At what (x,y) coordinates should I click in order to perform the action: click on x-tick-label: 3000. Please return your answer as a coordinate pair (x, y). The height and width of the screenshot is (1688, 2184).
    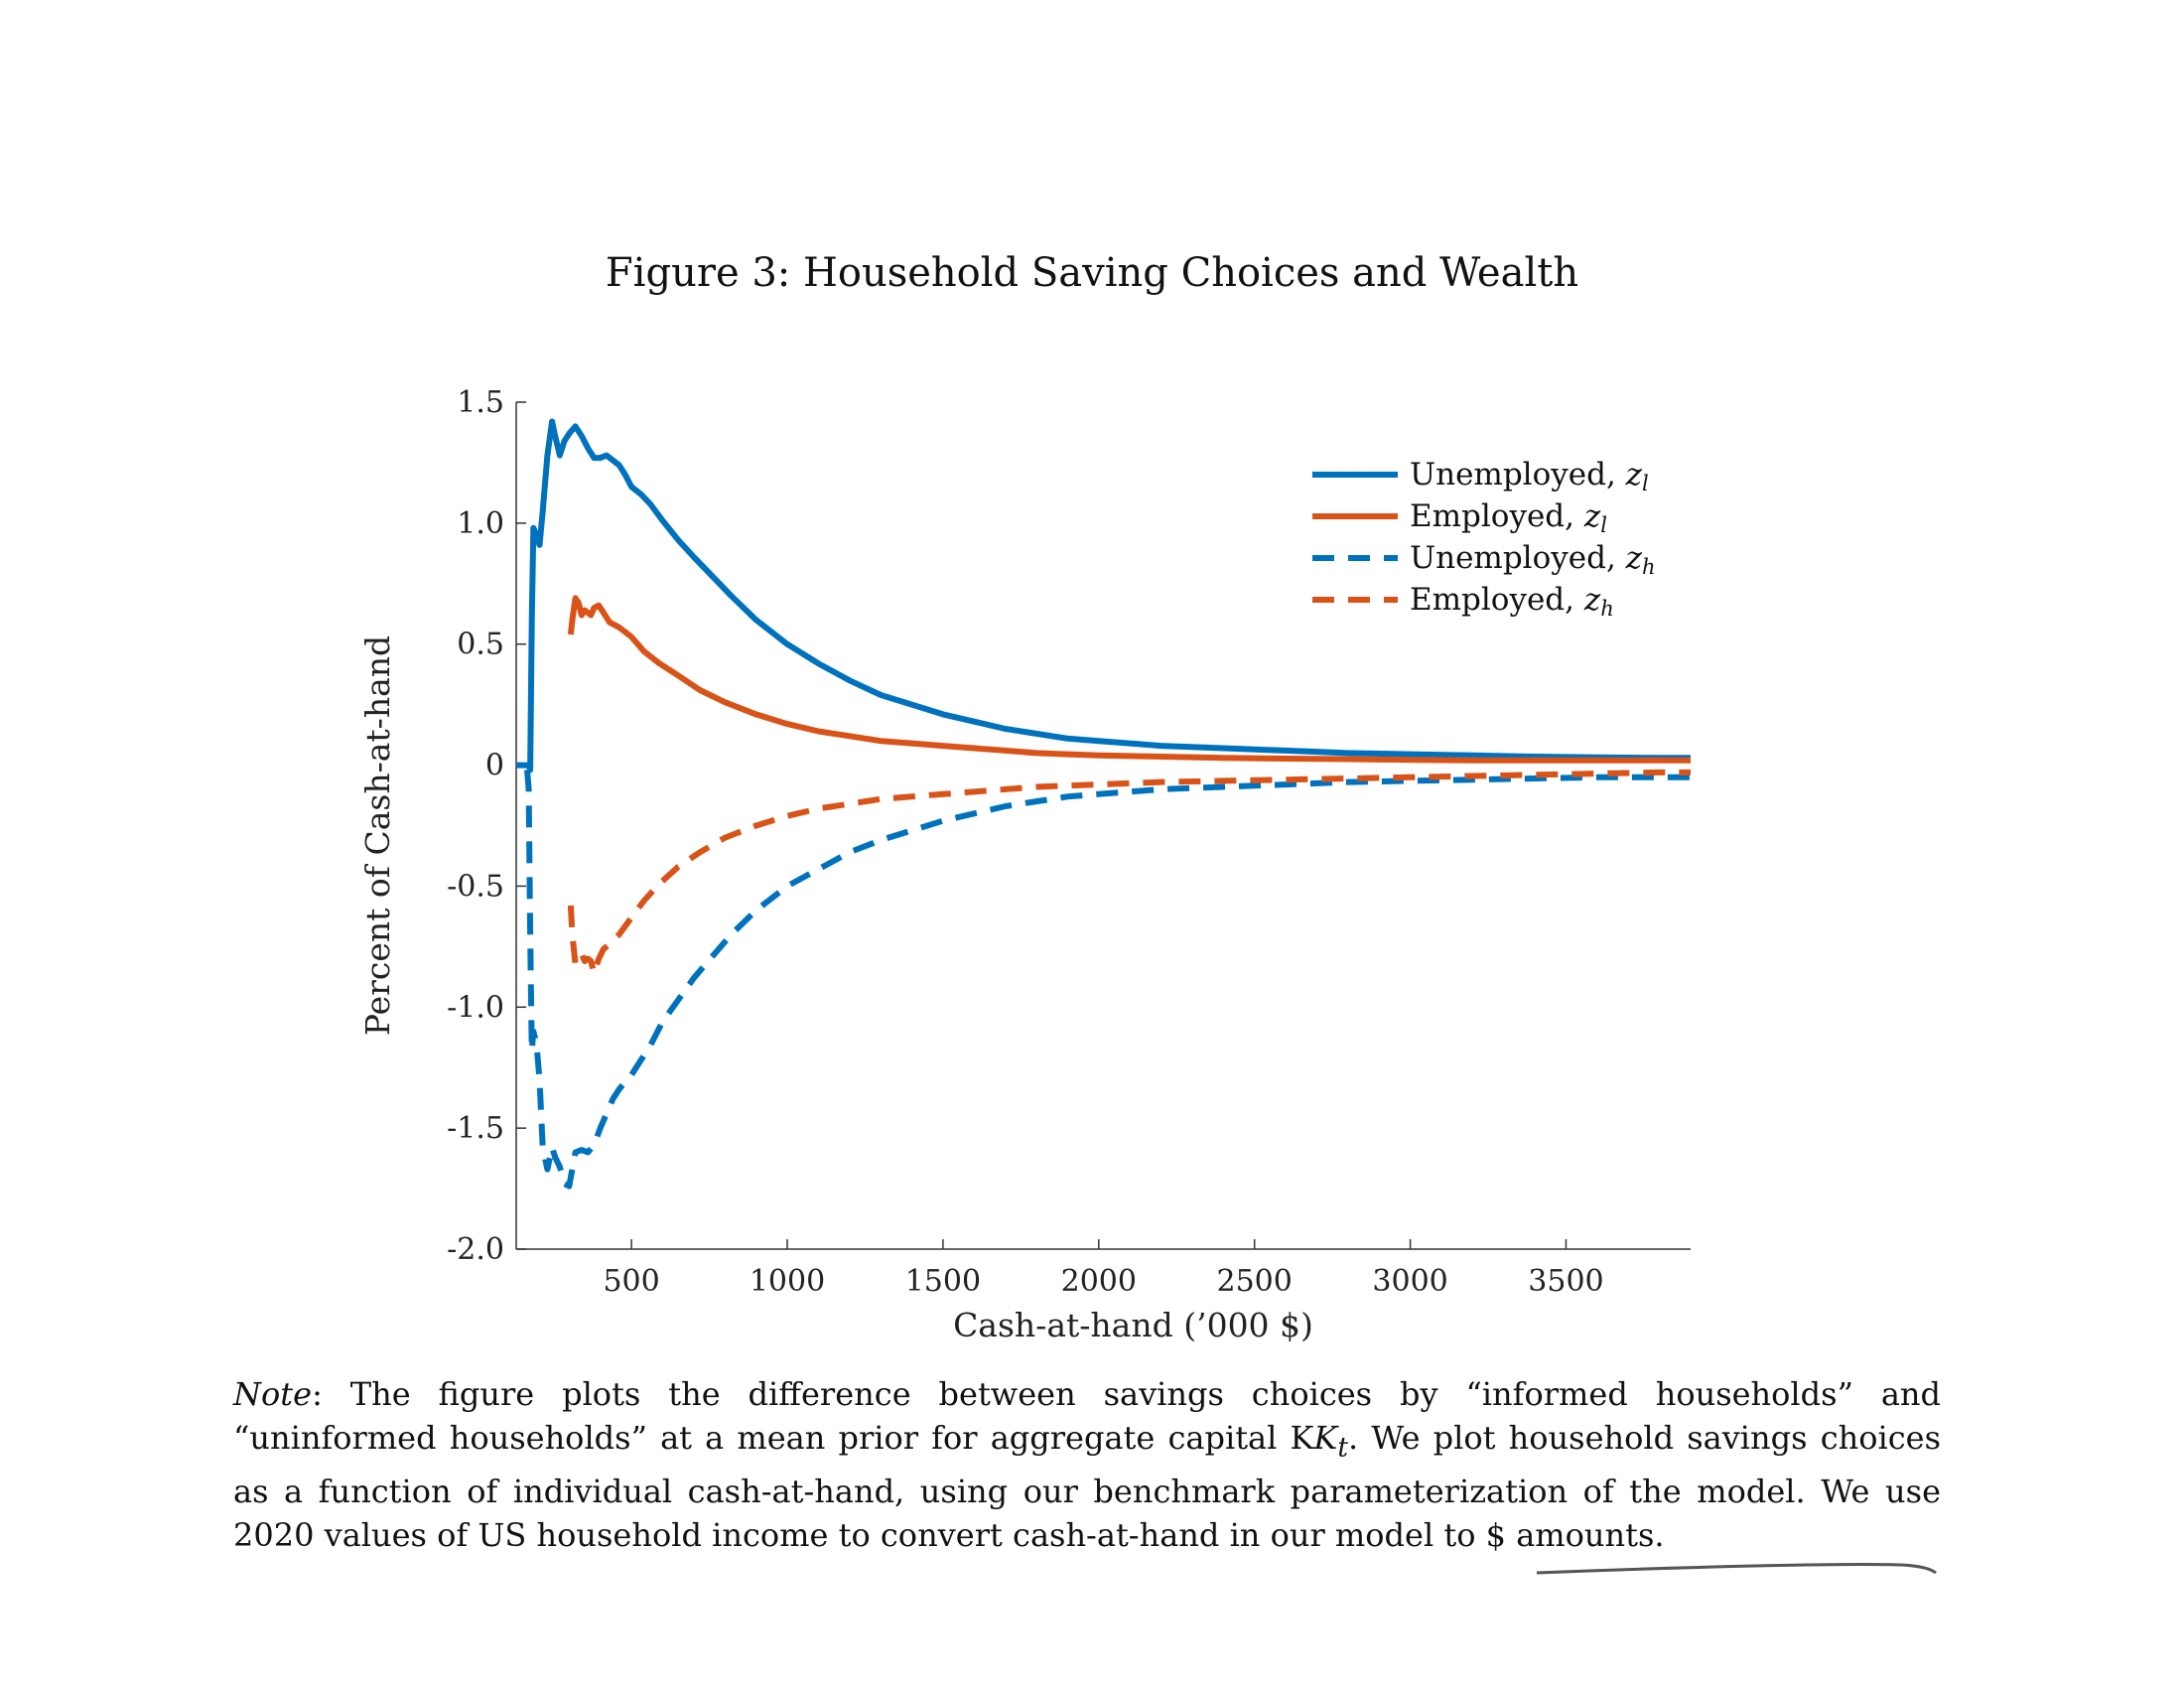
    Looking at the image, I should click on (1409, 1281).